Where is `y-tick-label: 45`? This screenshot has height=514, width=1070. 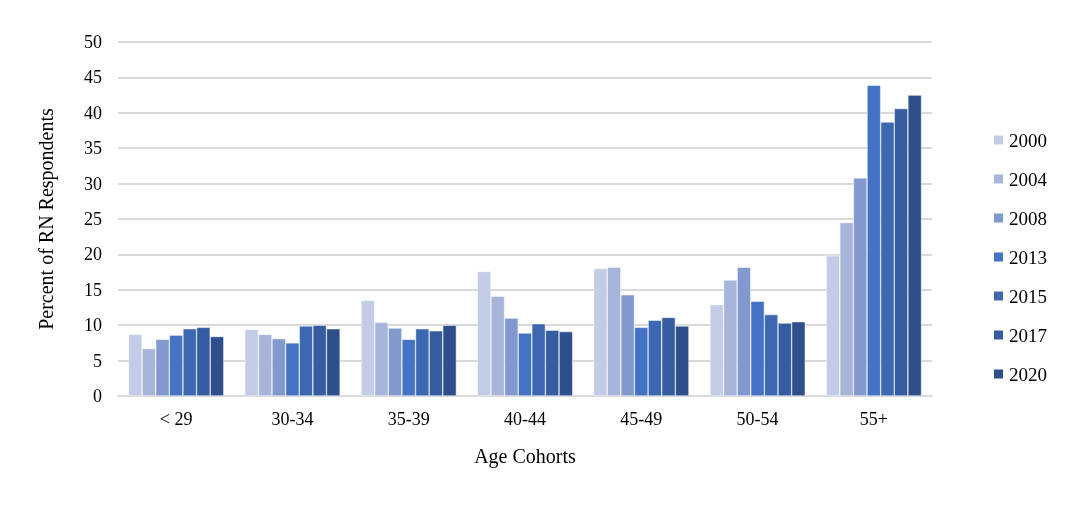 y-tick-label: 45 is located at coordinates (93, 77).